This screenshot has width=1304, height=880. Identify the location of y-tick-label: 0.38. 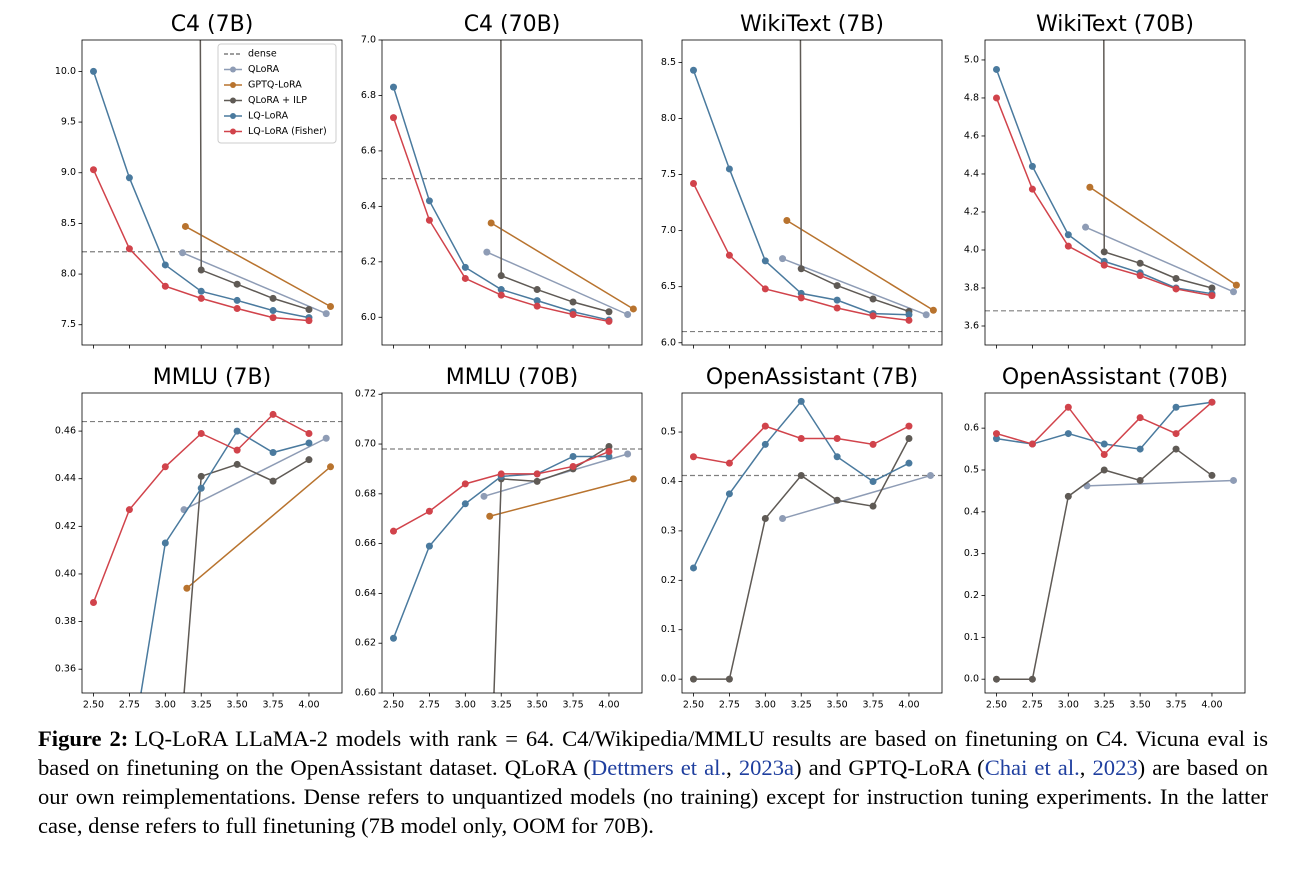
(65, 621).